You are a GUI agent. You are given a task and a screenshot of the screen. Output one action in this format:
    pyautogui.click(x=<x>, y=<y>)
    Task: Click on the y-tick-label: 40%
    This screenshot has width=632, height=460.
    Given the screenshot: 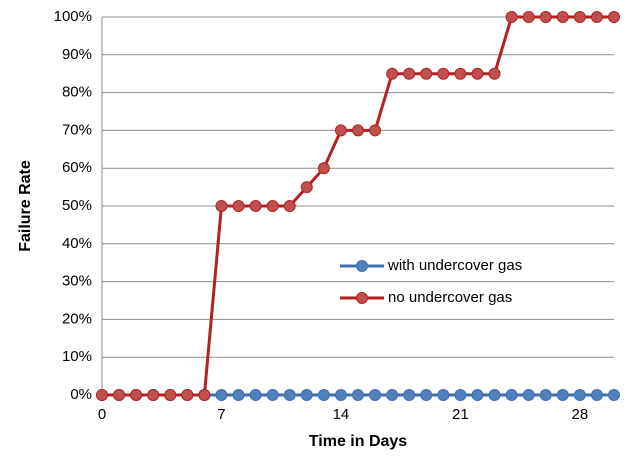 What is the action you would take?
    pyautogui.click(x=77, y=243)
    